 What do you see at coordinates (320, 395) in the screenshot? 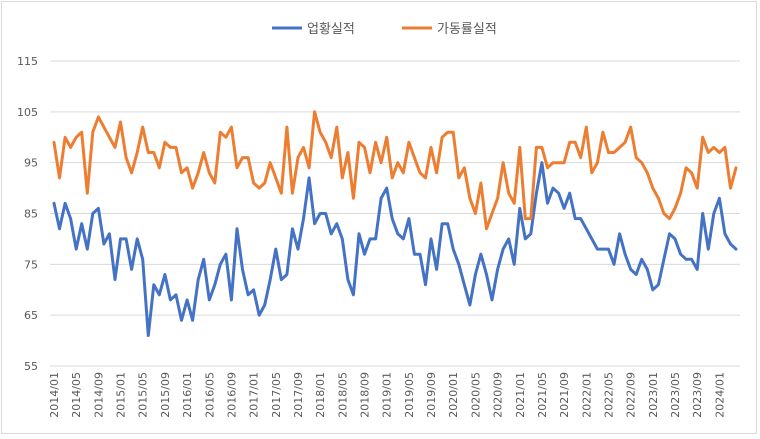
I see `x-tick-label: 2018/01` at bounding box center [320, 395].